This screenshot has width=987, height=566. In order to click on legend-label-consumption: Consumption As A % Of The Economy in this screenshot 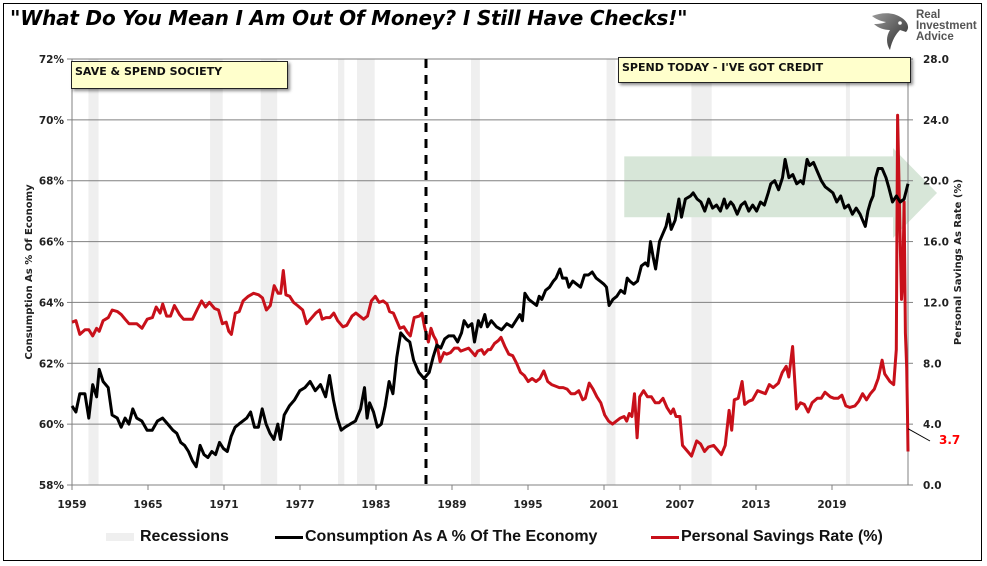, I will do `click(451, 536)`.